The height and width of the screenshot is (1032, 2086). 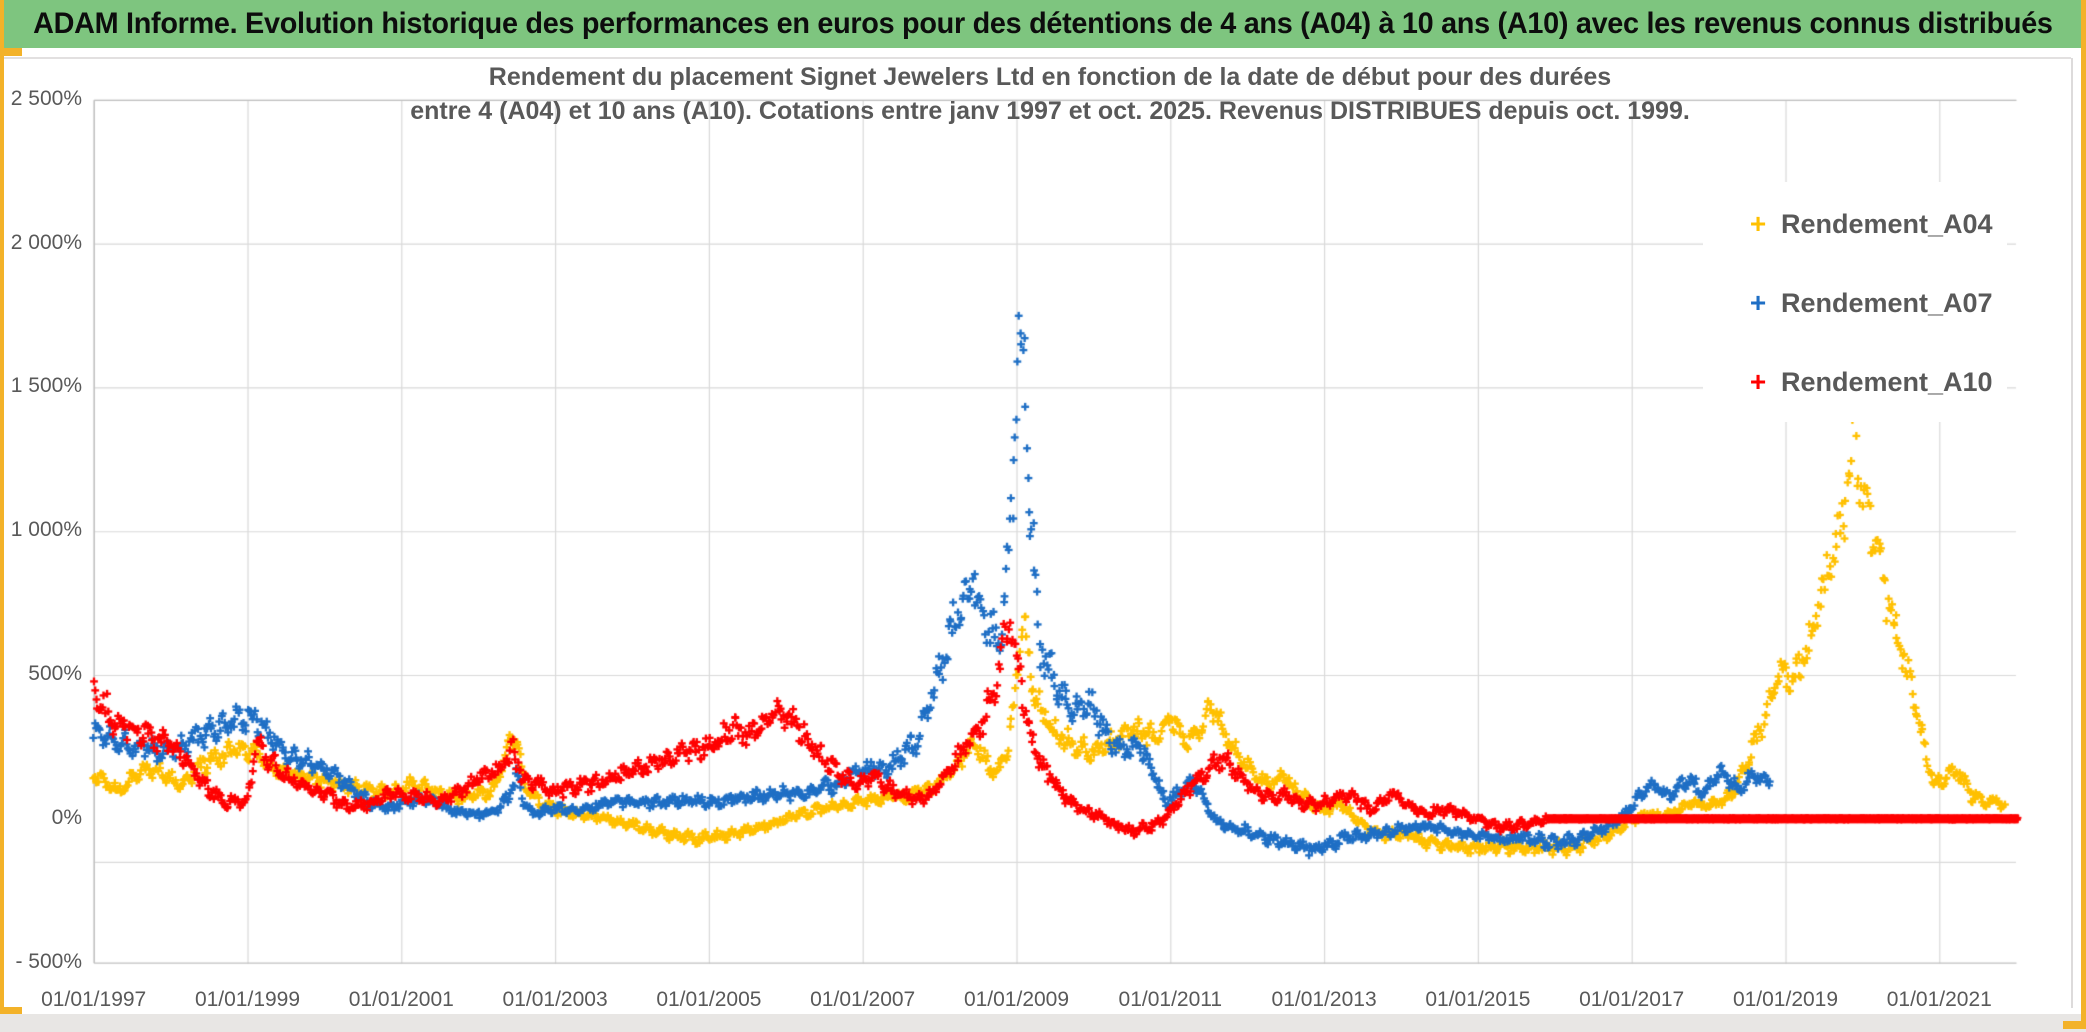 I want to click on y-axis-label: 1 000%, so click(x=46, y=530).